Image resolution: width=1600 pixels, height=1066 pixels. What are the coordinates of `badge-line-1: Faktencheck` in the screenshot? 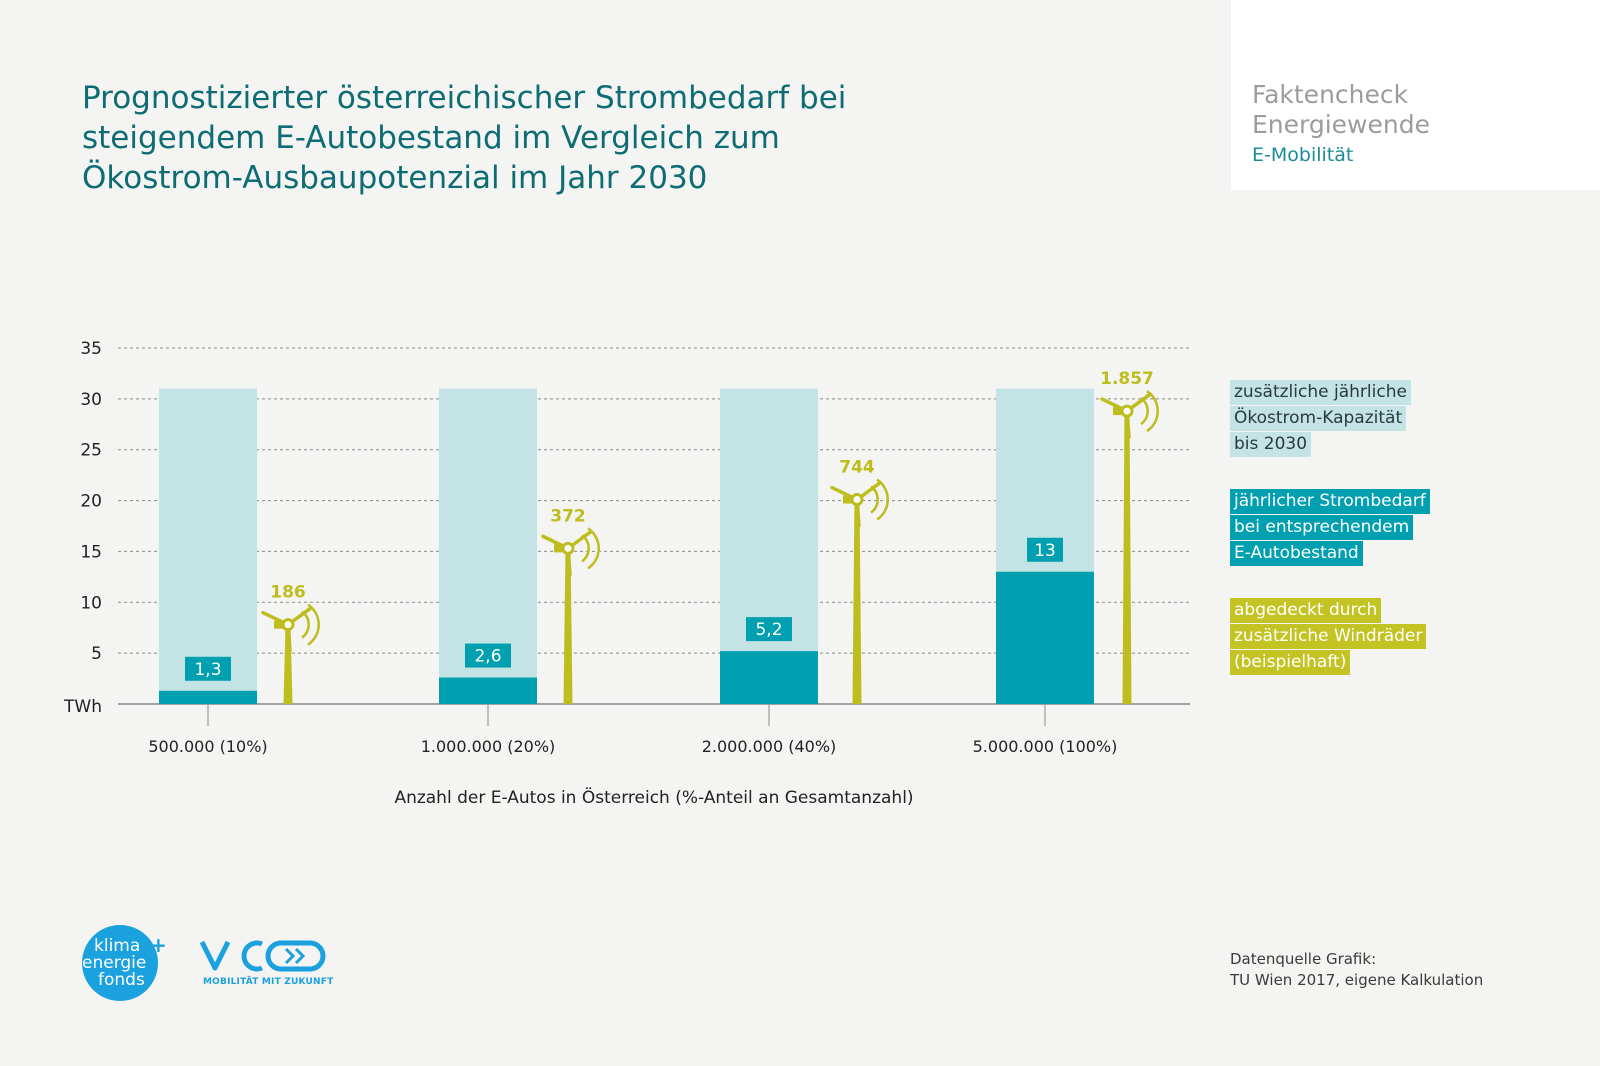 It's located at (1330, 94).